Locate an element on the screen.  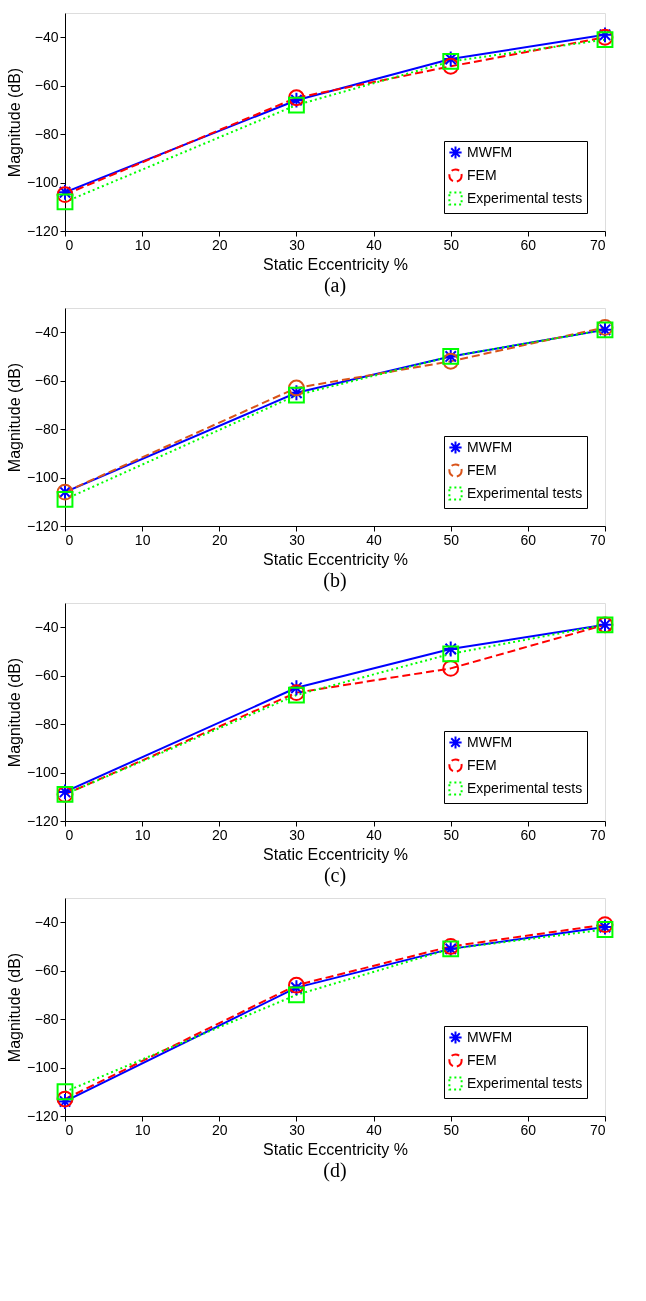
text: (c) is located at coordinates (335, 875).